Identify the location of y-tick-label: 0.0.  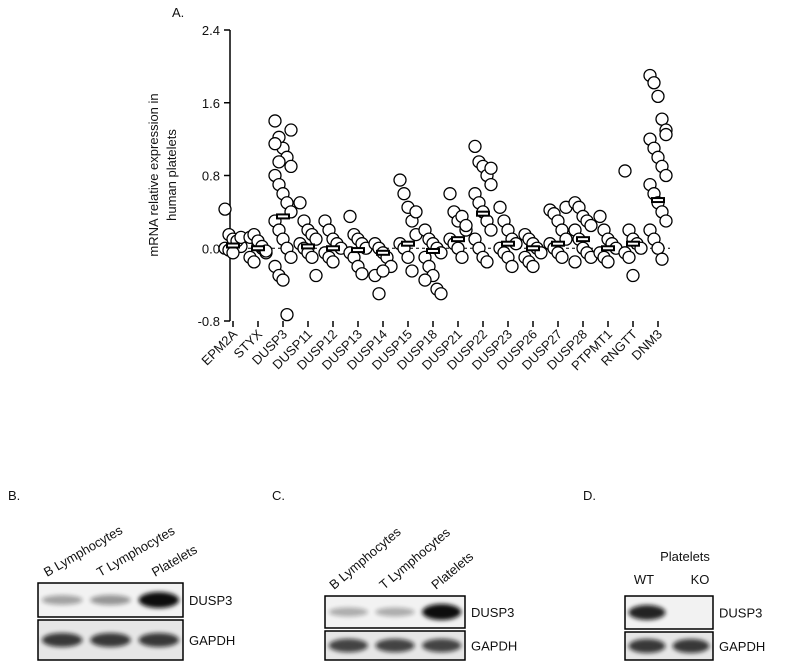
(211, 248).